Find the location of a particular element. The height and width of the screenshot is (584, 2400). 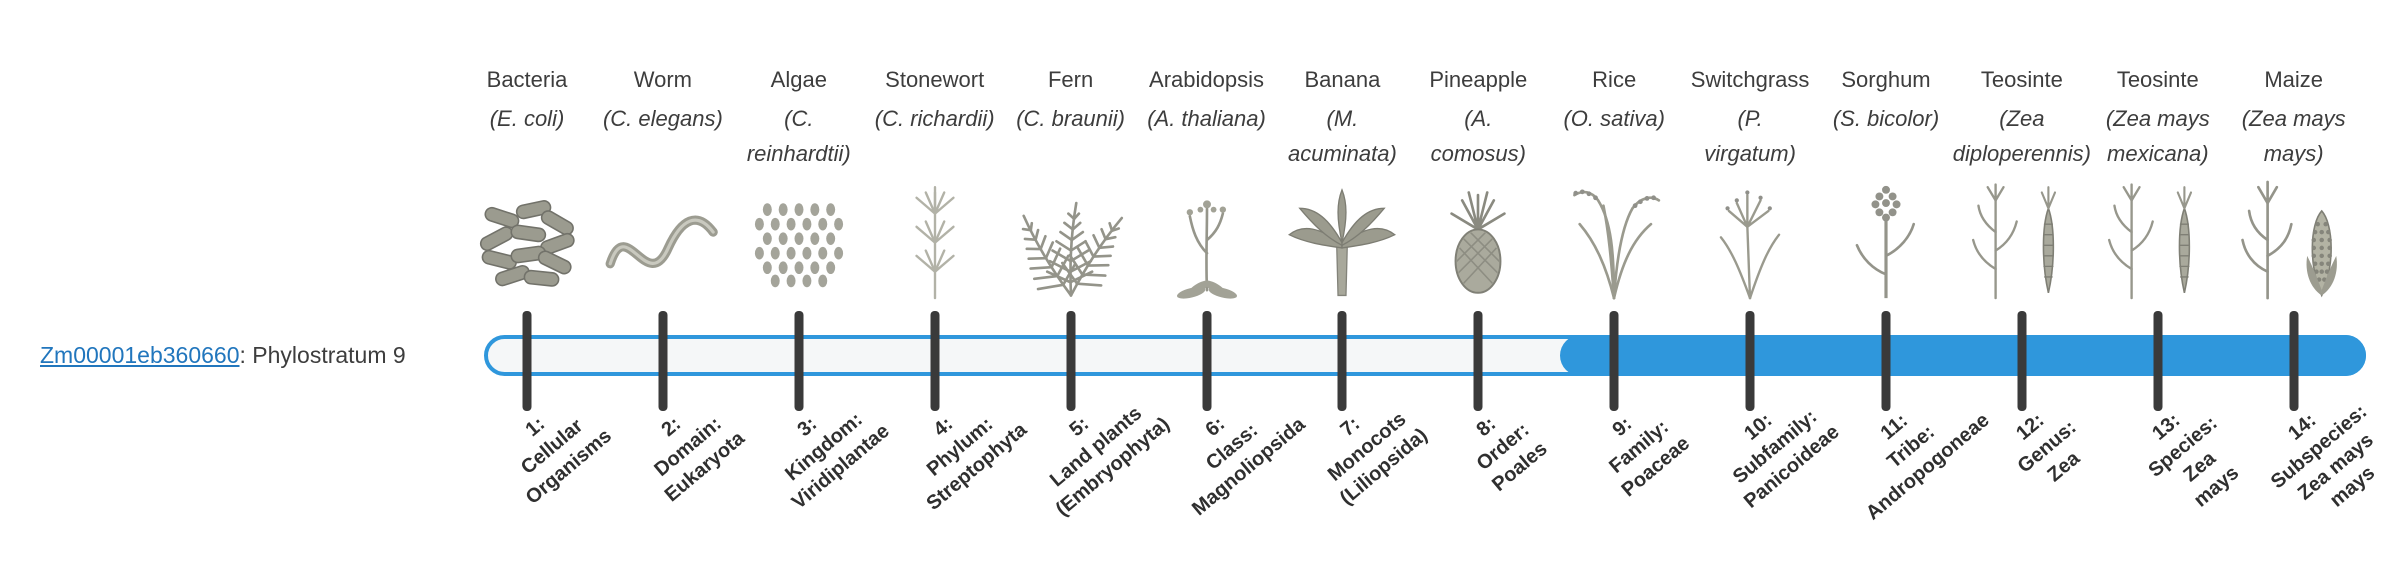

organism-species-name: (A. comosus) is located at coordinates (1478, 136).